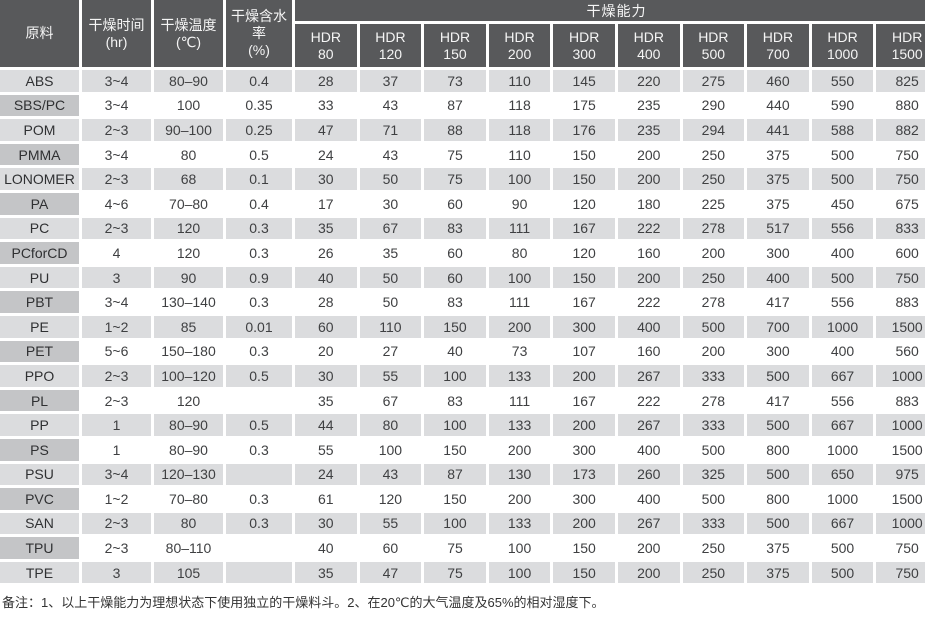 Image resolution: width=925 pixels, height=628 pixels. What do you see at coordinates (188, 105) in the screenshot?
I see `temp-cell: 100` at bounding box center [188, 105].